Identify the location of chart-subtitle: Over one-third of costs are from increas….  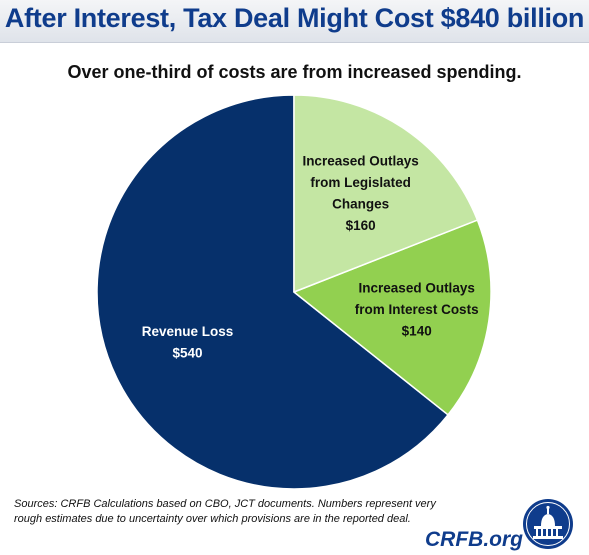
(294, 72).